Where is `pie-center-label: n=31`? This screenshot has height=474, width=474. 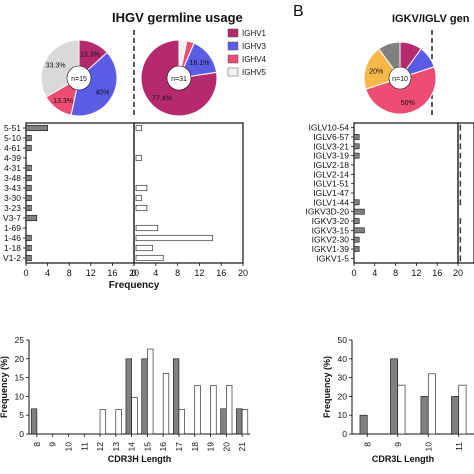
pie-center-label: n=31 is located at coordinates (179, 79).